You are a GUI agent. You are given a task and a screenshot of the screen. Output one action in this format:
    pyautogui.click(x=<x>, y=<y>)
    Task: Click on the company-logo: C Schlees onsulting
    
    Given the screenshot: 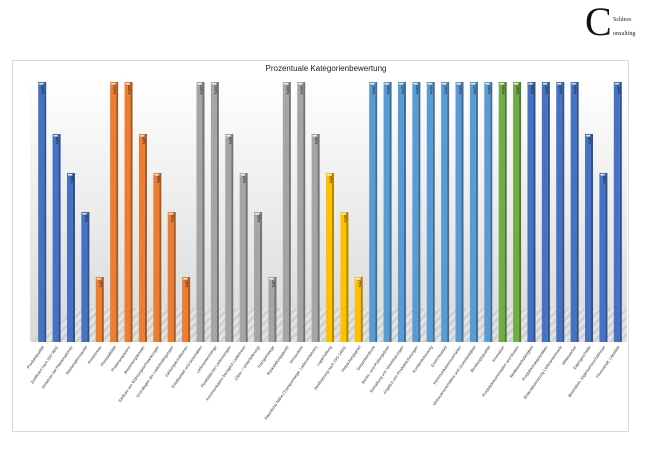 What is the action you would take?
    pyautogui.click(x=616, y=24)
    